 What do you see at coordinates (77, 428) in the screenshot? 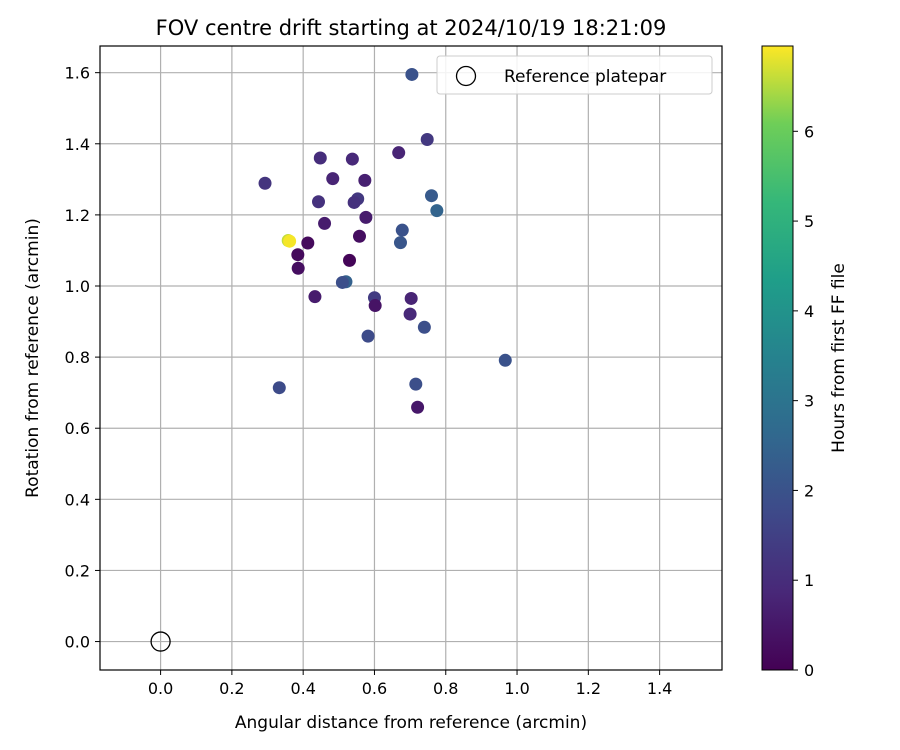
I see `y-tick-label: 0.6` at bounding box center [77, 428].